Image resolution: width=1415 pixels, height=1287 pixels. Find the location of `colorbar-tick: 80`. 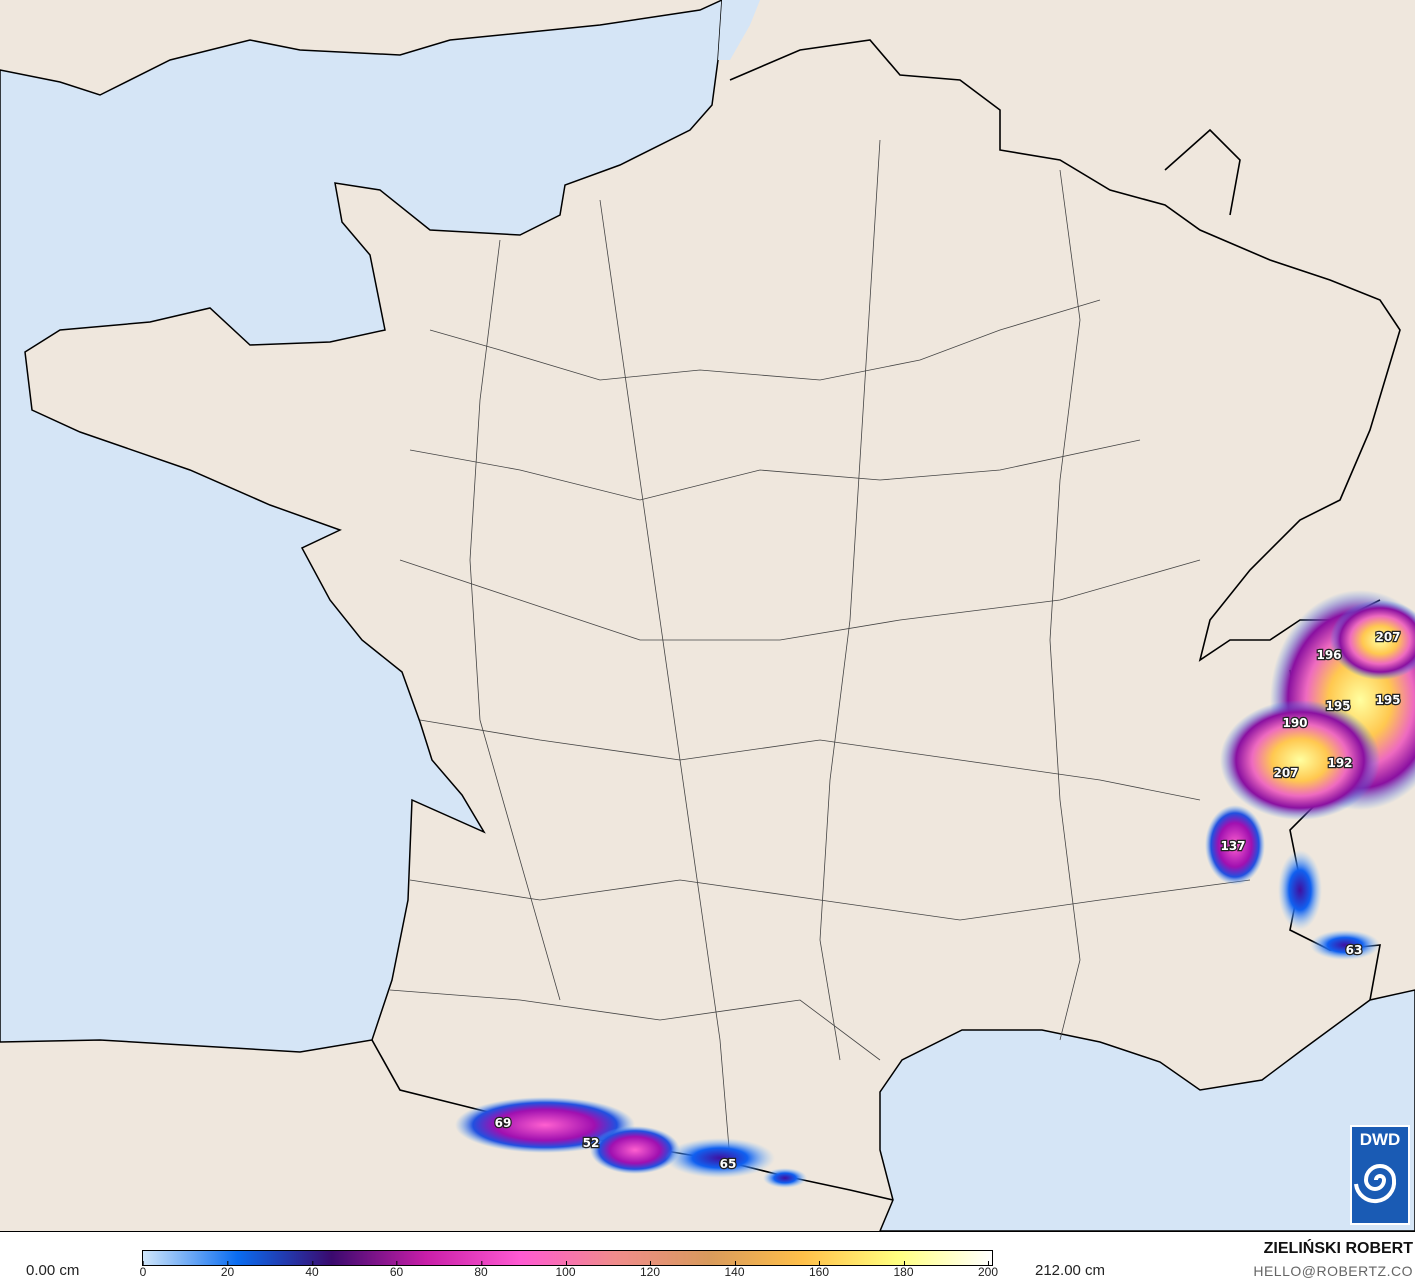

colorbar-tick: 80 is located at coordinates (481, 1270).